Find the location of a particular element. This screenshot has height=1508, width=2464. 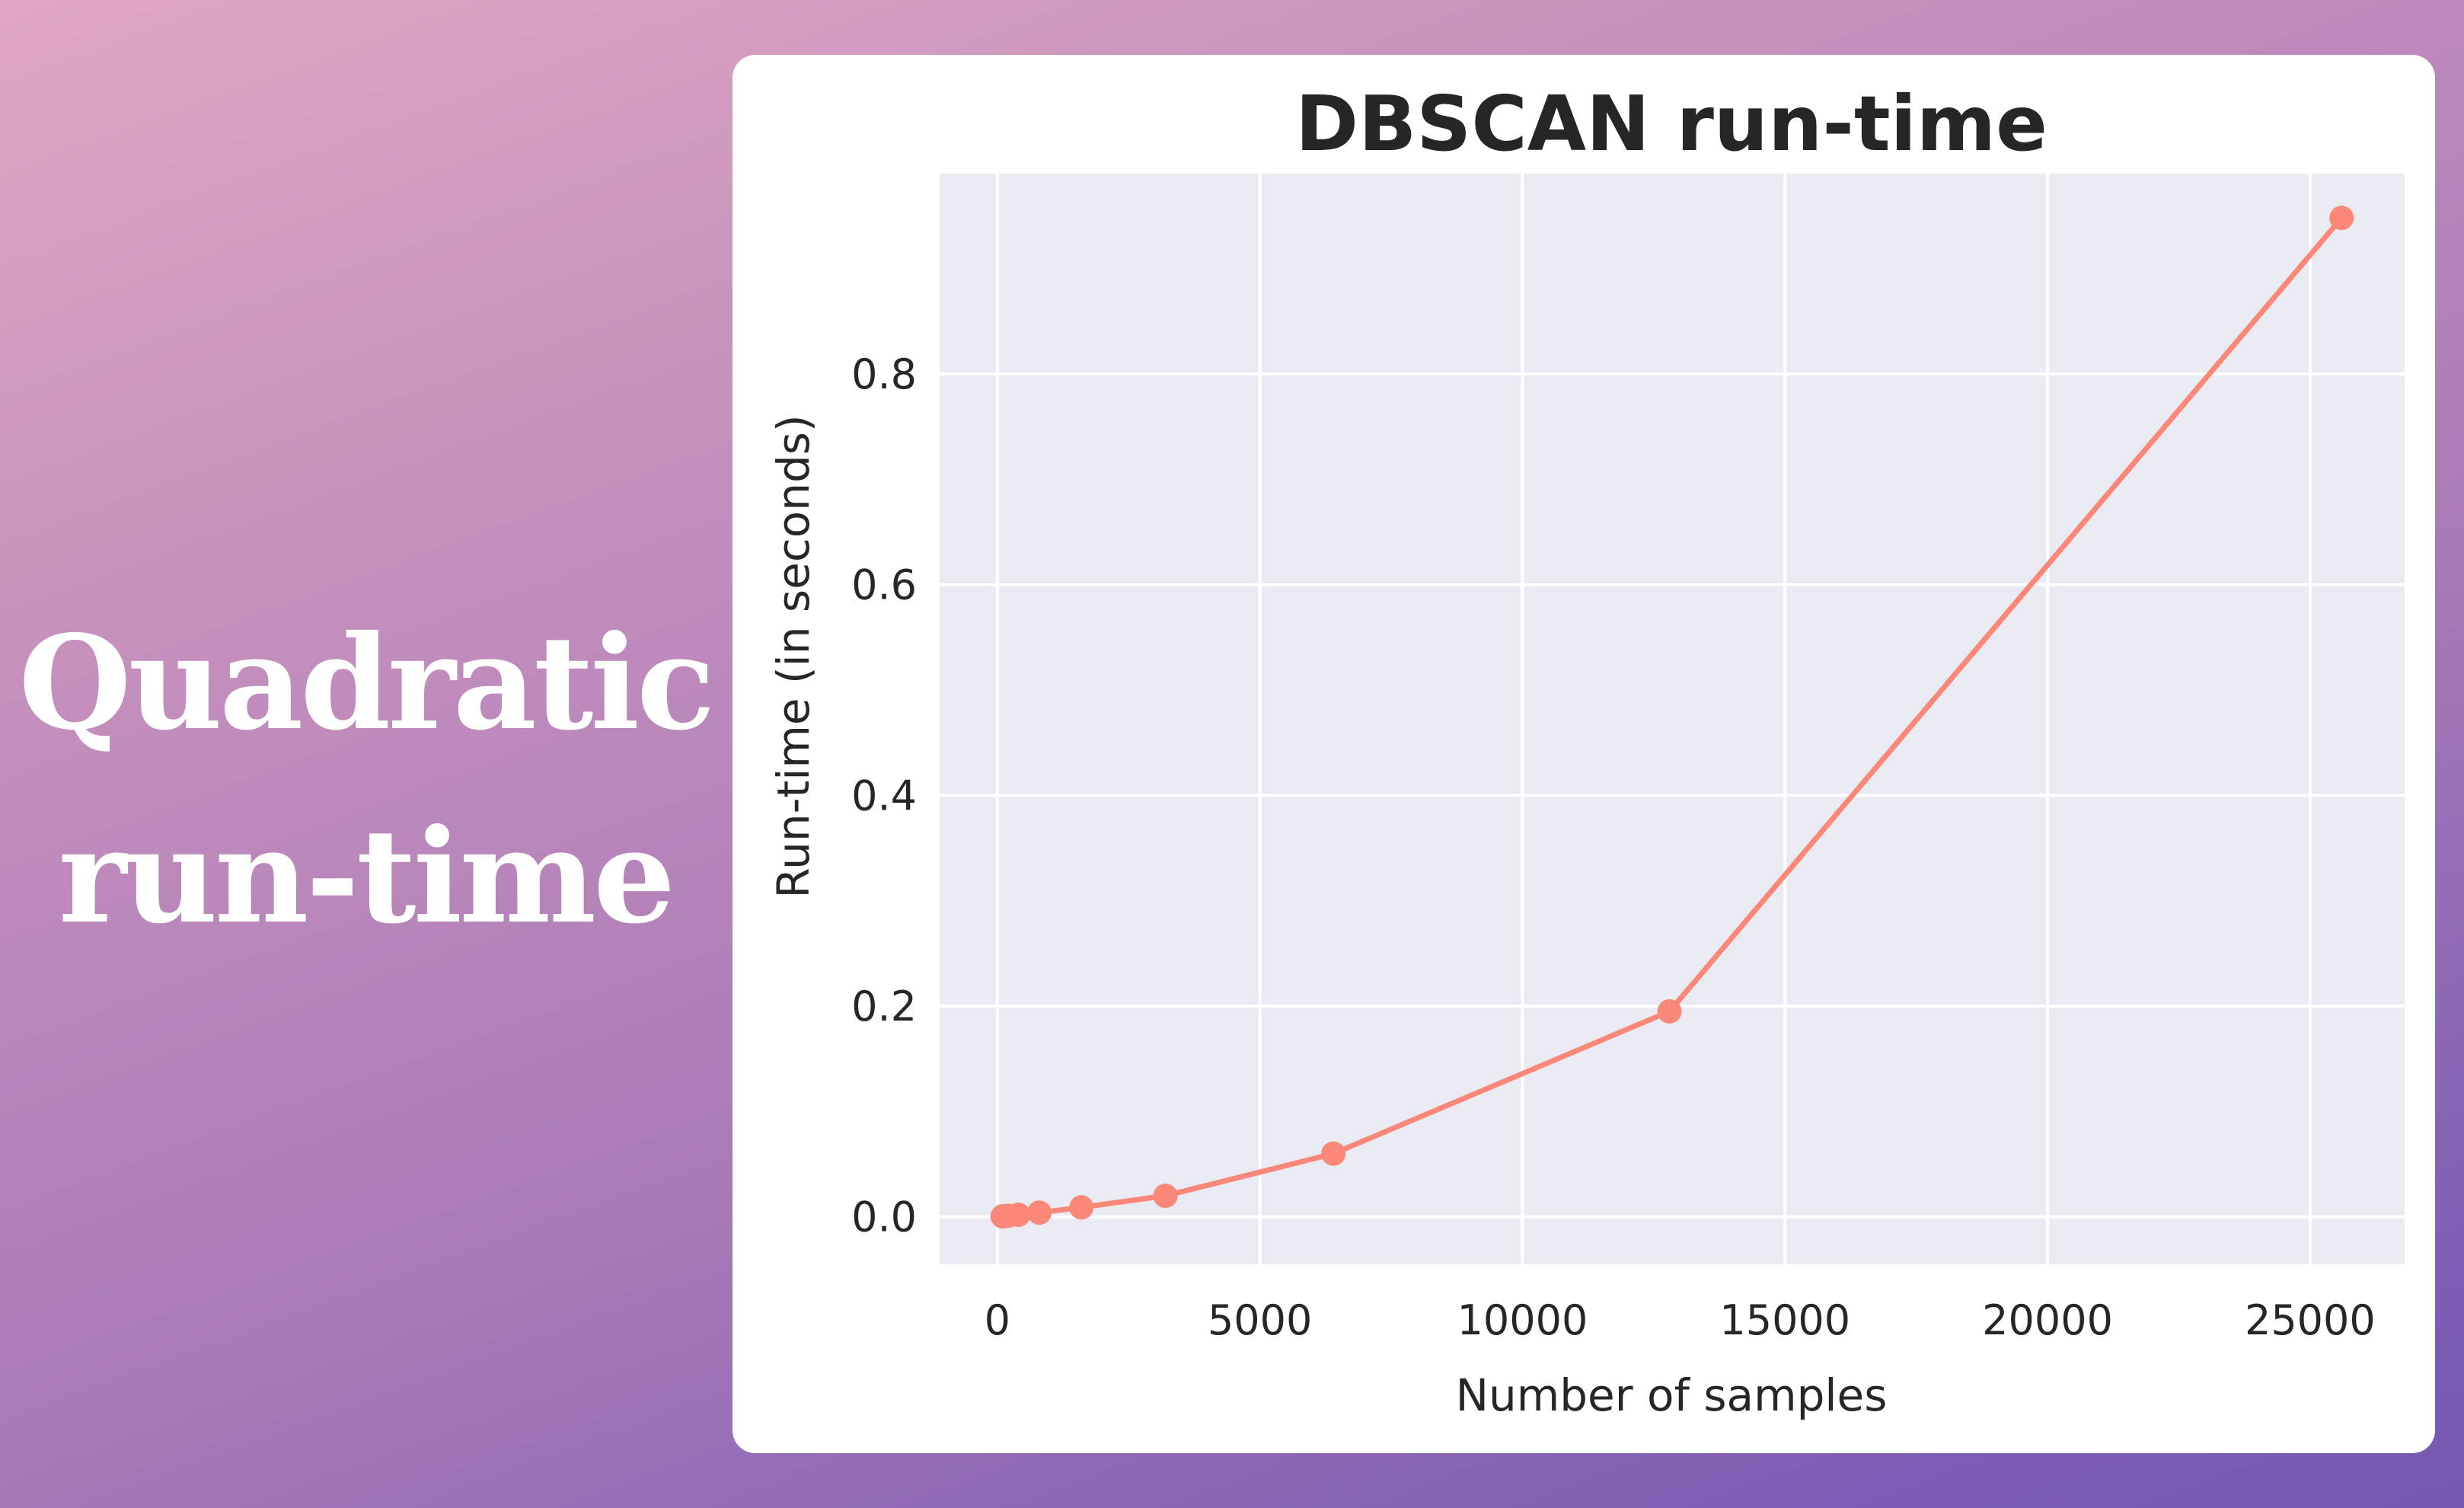

x-tick-label: 0 is located at coordinates (997, 1320).